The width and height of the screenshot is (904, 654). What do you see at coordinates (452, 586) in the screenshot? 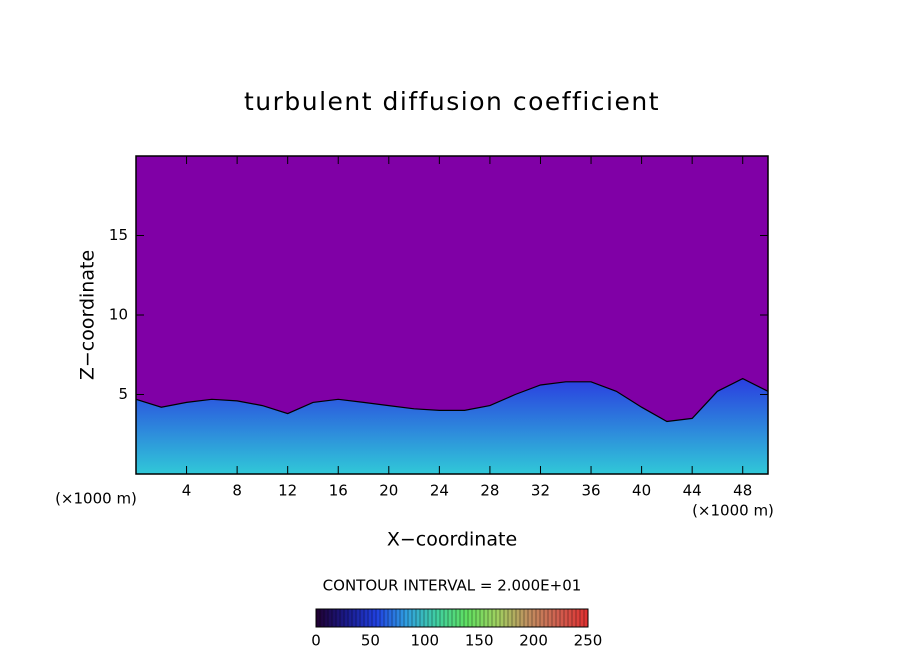
I see `contour-interval: CONTOUR INTERVAL = 2.000E+01` at bounding box center [452, 586].